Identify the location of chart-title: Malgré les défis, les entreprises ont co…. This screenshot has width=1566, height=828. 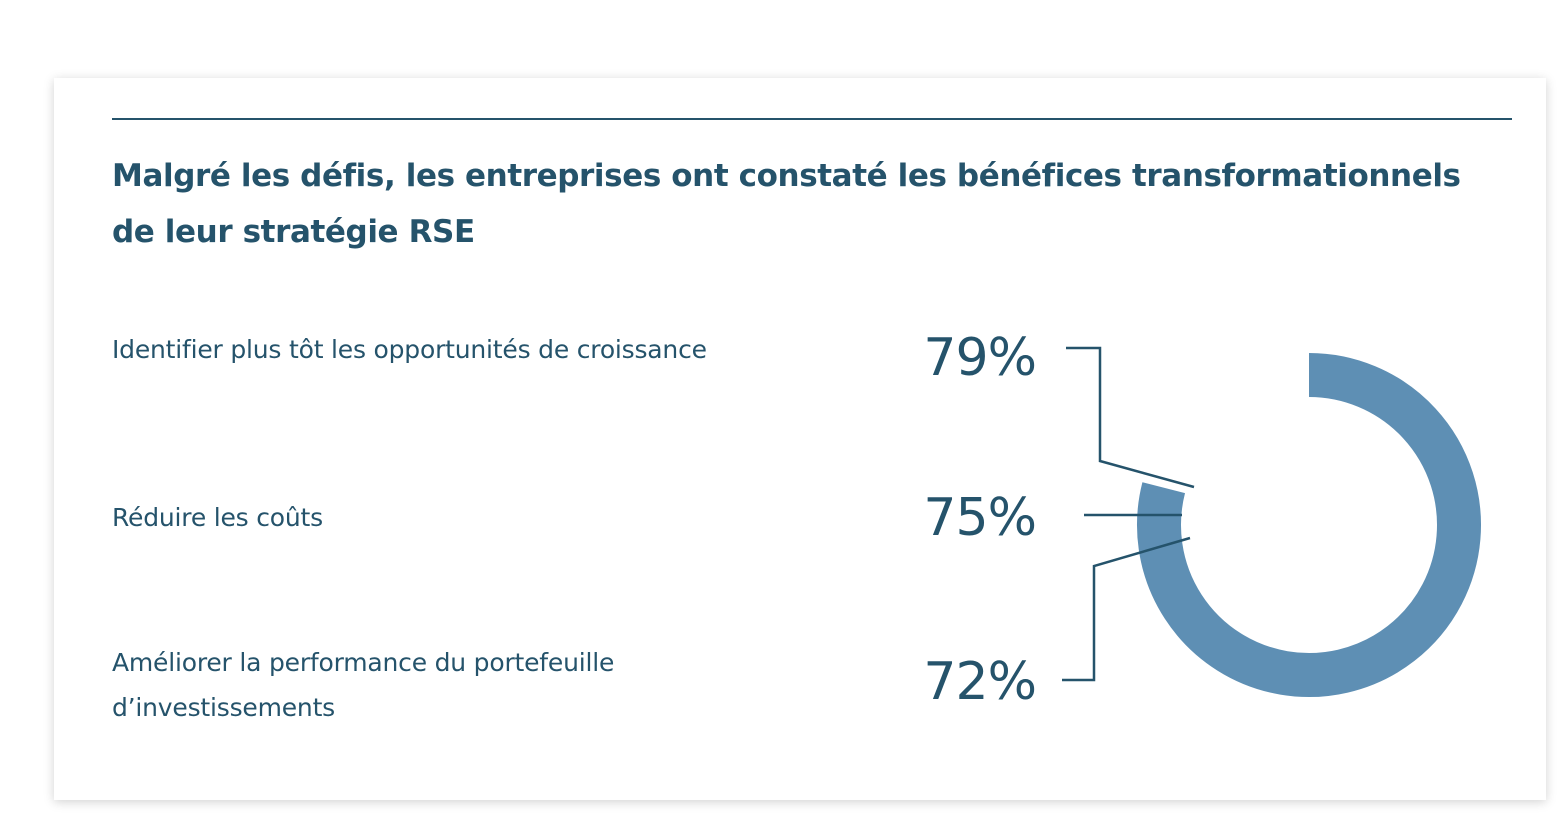
(786, 204).